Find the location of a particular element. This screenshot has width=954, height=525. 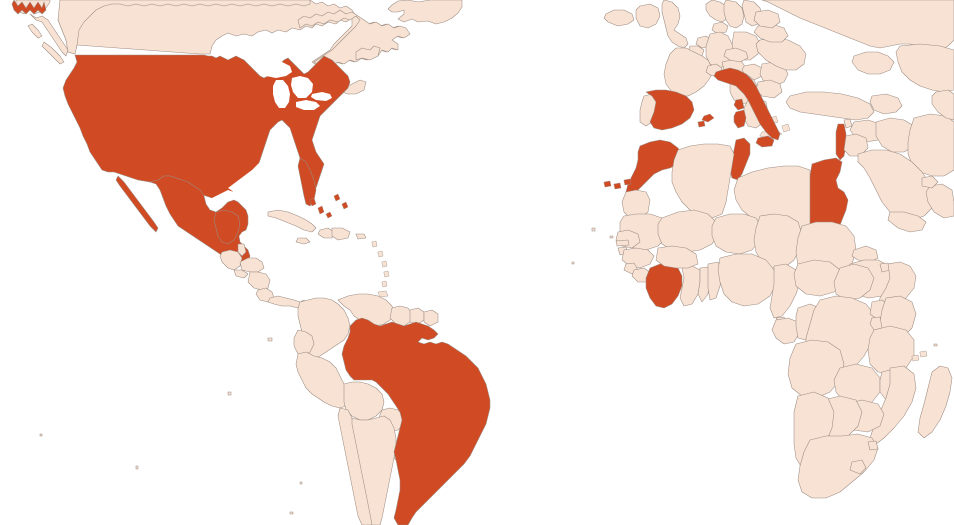

country-france is located at coordinates (688, 72).